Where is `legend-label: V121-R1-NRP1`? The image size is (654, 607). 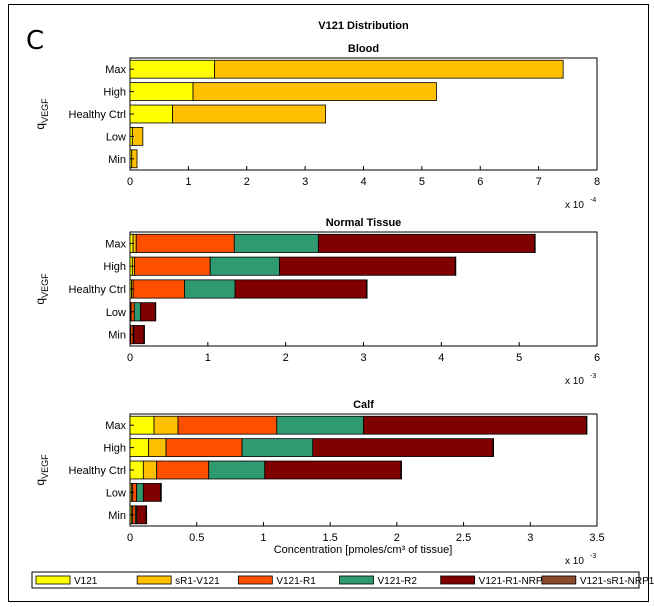 legend-label: V121-R1-NRP1 is located at coordinates (514, 581).